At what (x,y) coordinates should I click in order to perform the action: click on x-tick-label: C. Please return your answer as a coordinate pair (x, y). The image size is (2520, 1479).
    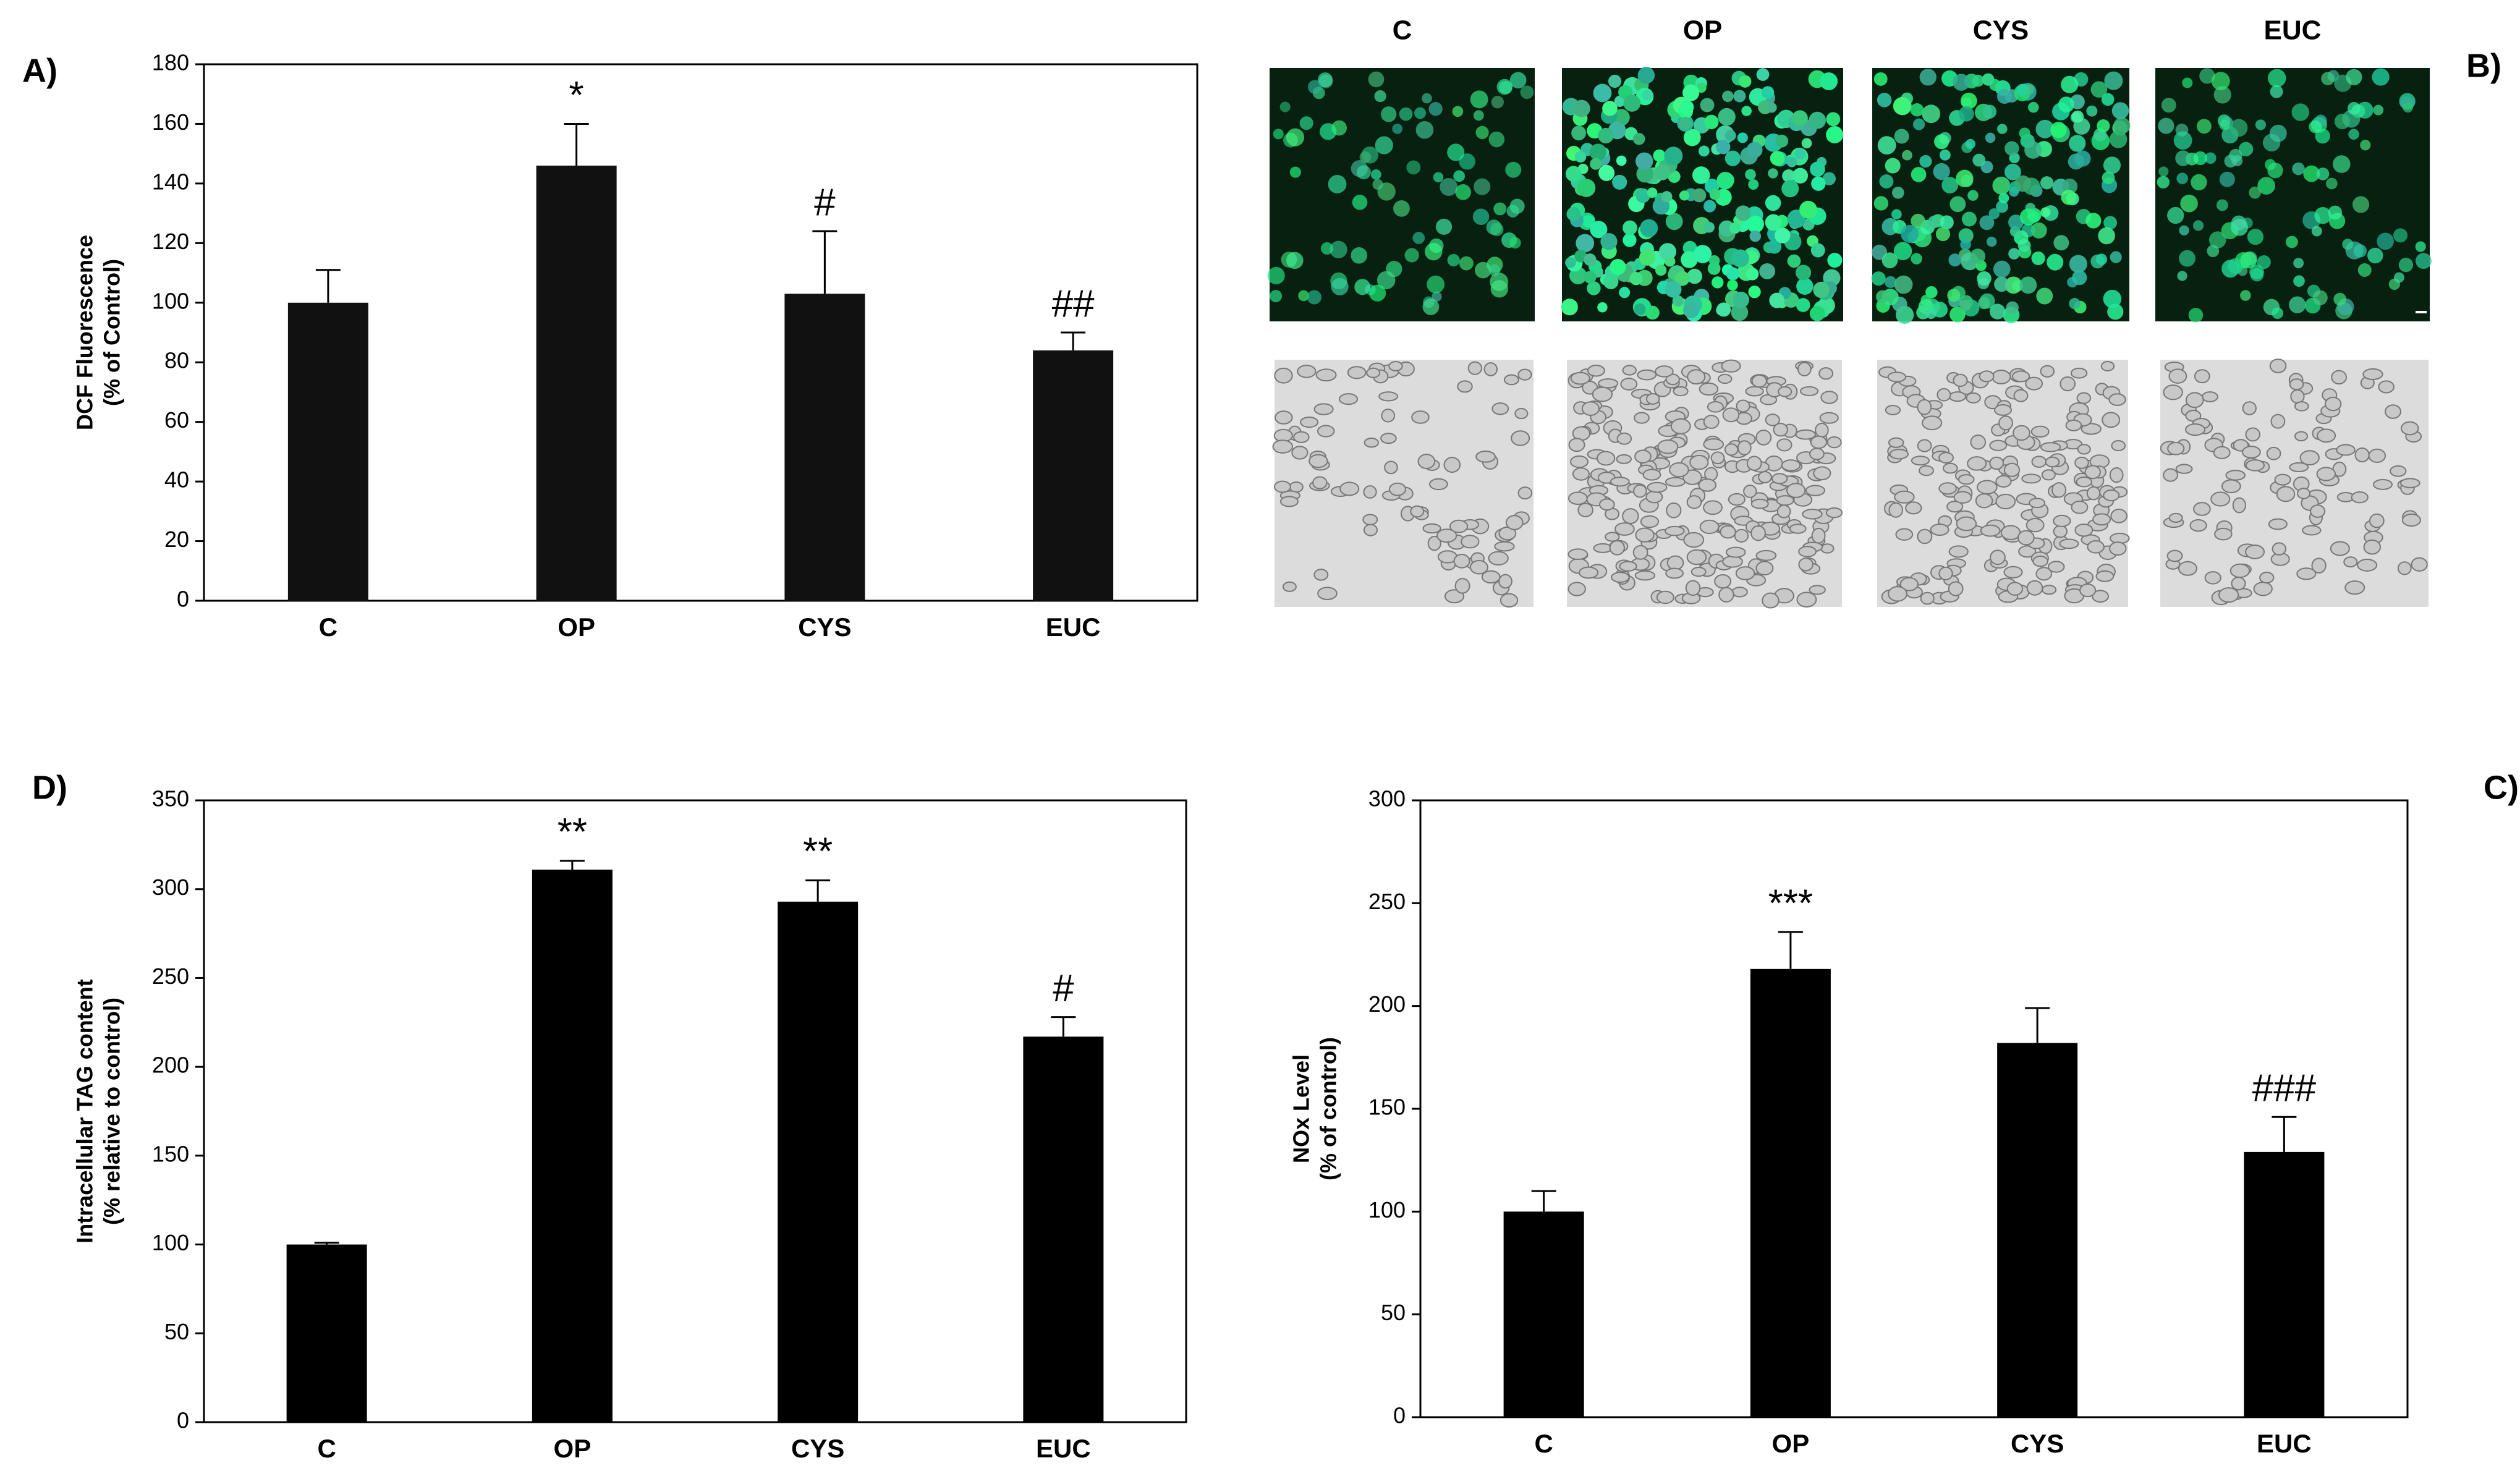
    Looking at the image, I should click on (327, 1448).